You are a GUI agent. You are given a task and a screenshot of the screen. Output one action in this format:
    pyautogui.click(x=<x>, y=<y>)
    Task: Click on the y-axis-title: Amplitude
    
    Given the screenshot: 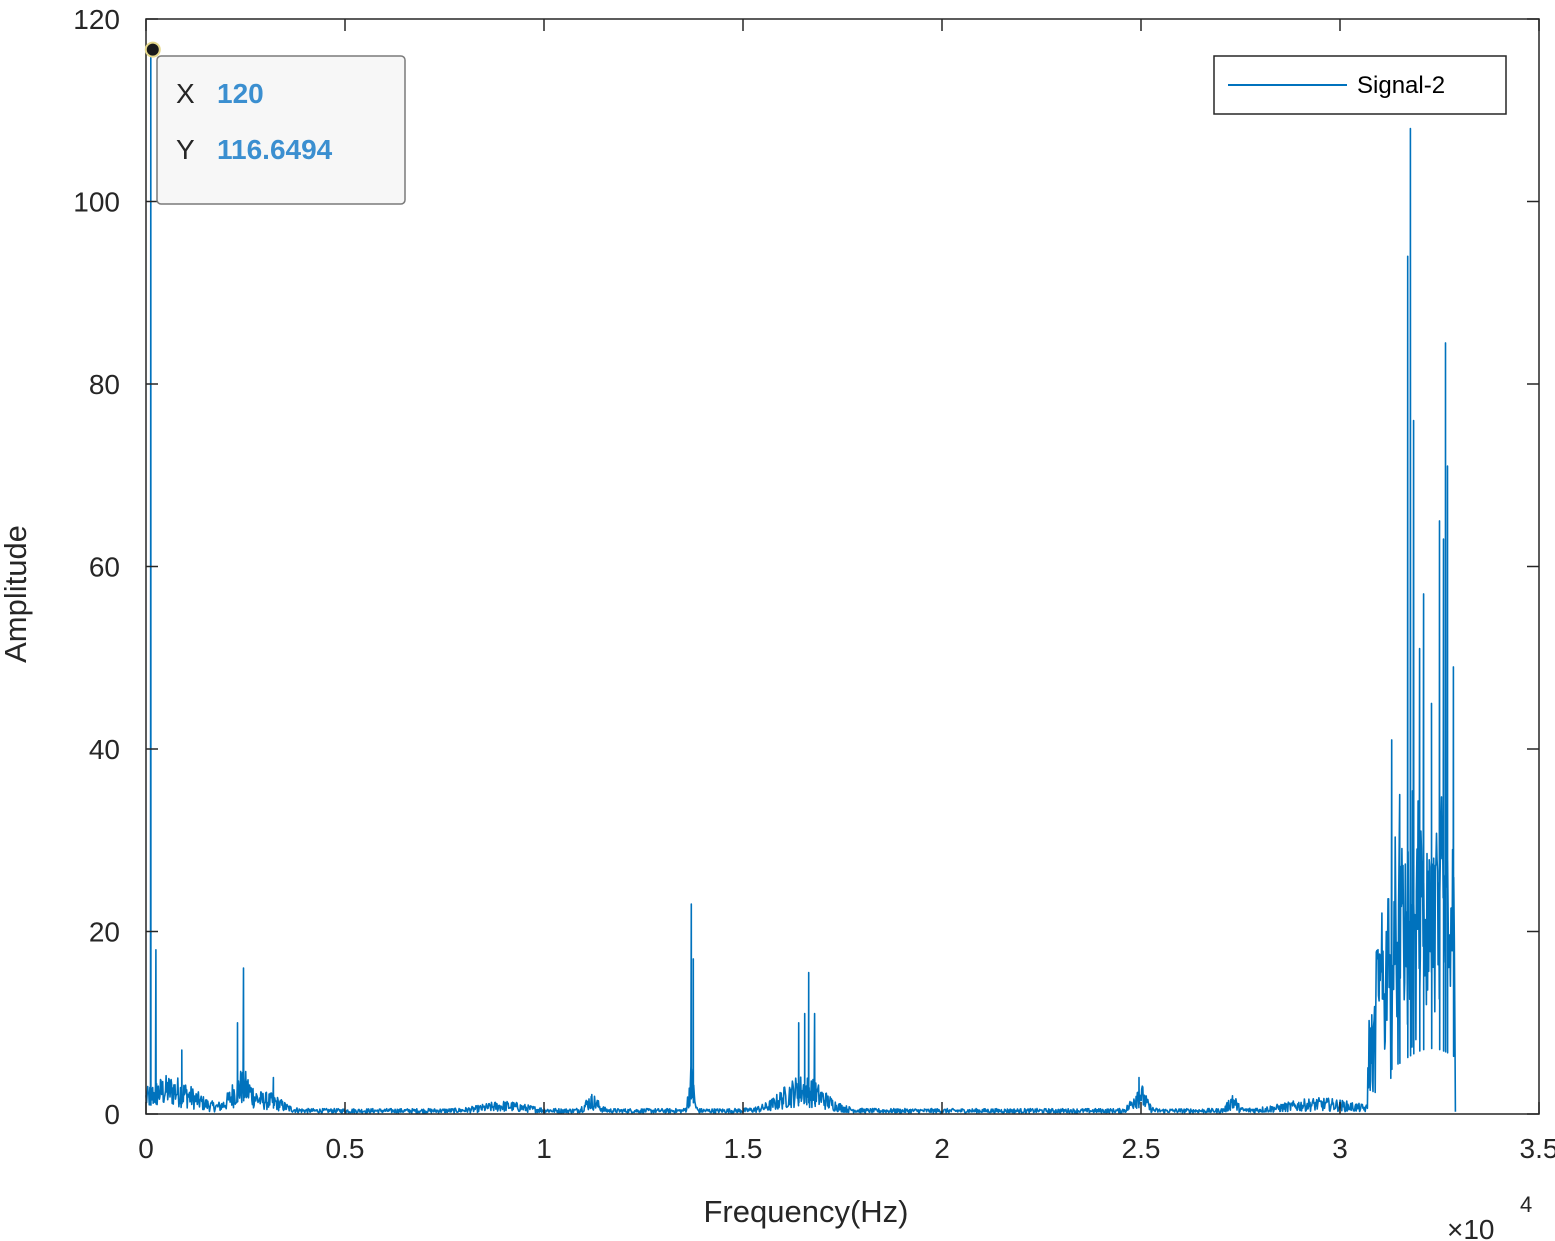 What is the action you would take?
    pyautogui.click(x=16, y=594)
    